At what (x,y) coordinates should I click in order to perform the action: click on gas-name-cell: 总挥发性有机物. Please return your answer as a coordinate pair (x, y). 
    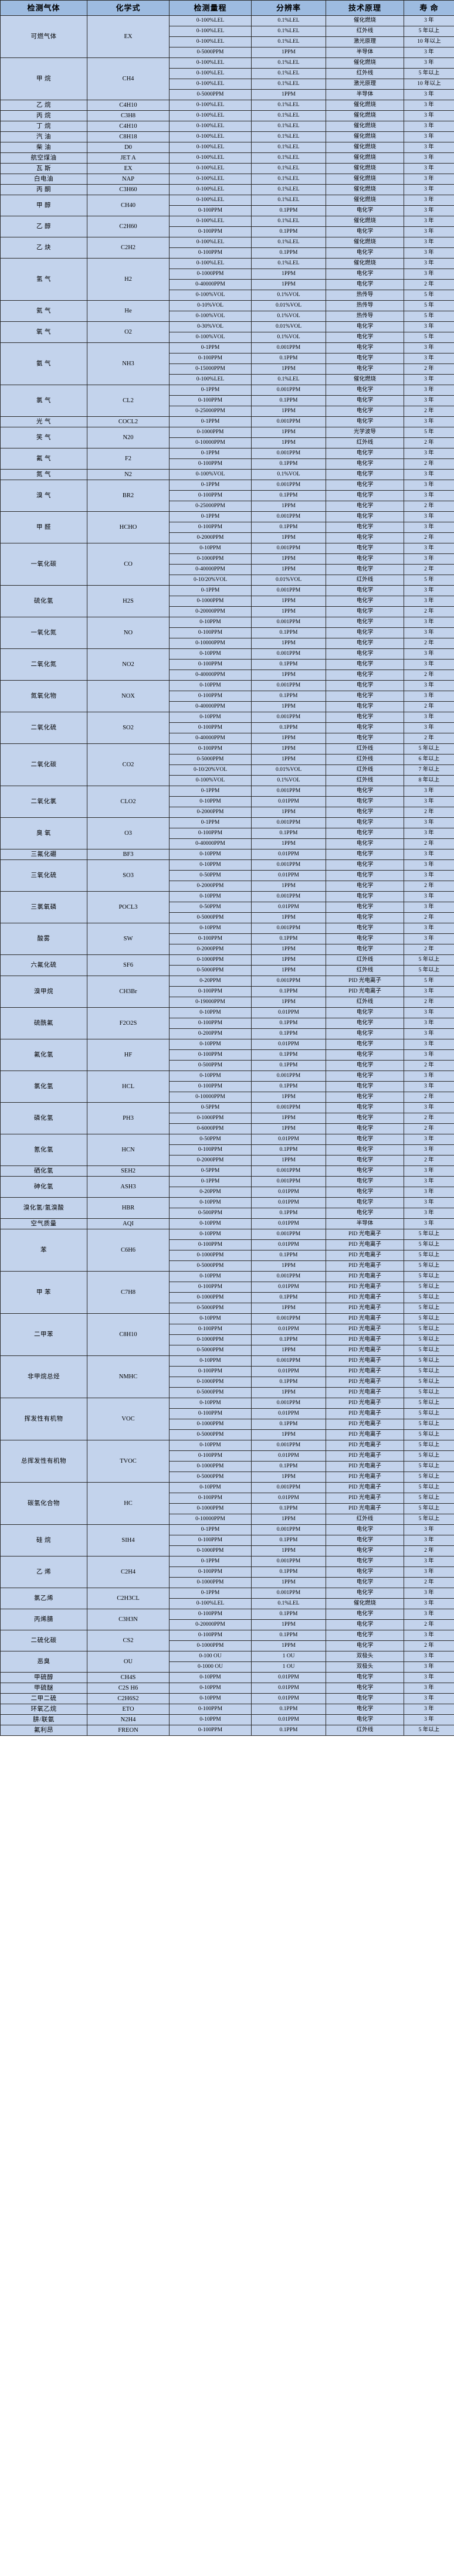
    Looking at the image, I should click on (43, 1462).